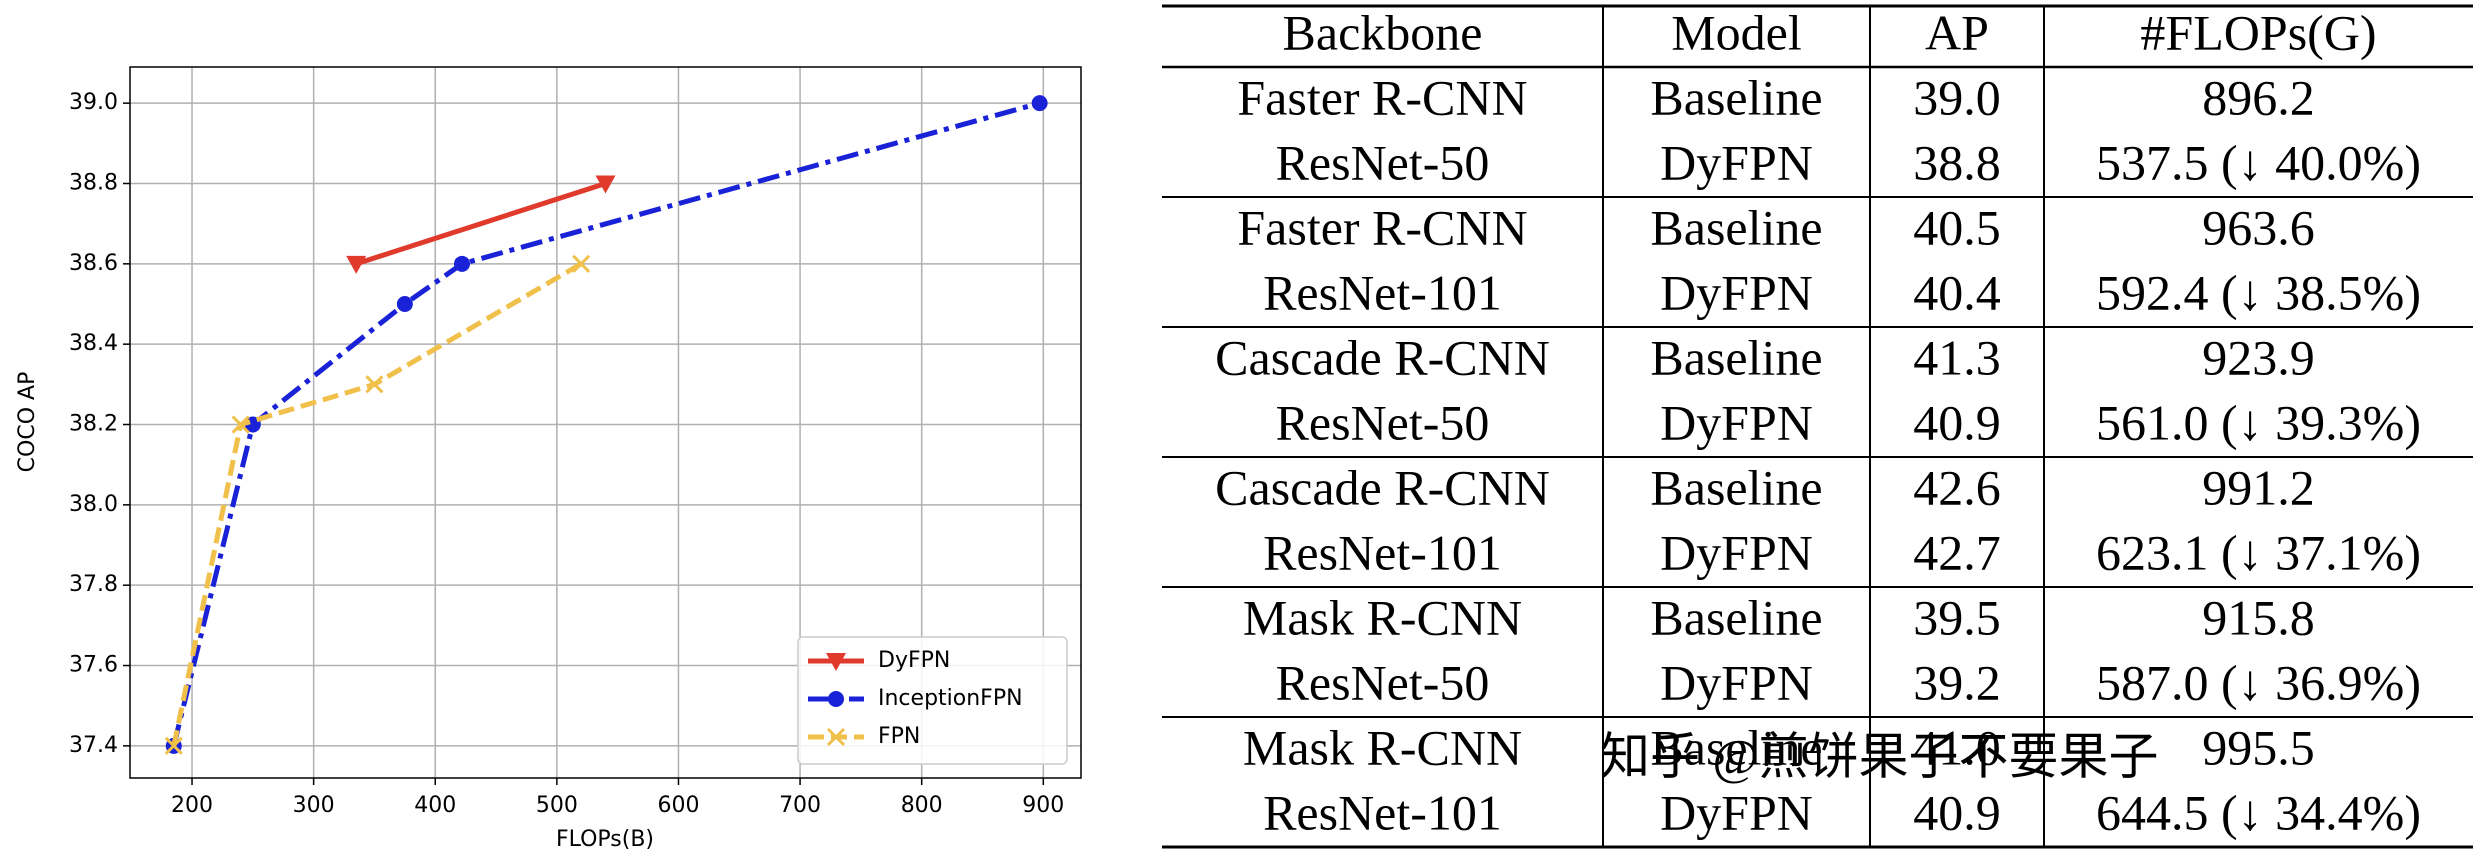 The height and width of the screenshot is (862, 2488). I want to click on table-cell: 40.4, so click(1957, 292).